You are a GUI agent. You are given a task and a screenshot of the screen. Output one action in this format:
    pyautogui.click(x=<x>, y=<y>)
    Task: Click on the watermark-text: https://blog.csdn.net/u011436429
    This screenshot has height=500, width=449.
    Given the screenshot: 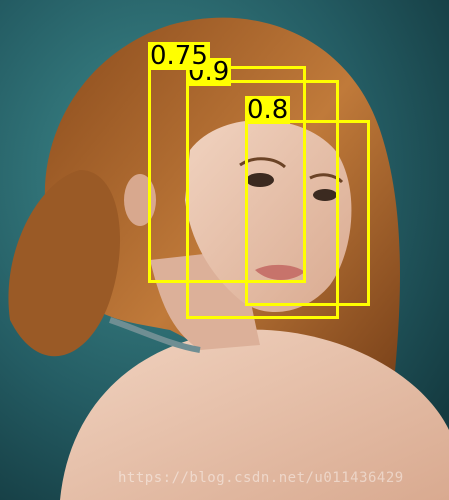 What is the action you would take?
    pyautogui.click(x=261, y=478)
    